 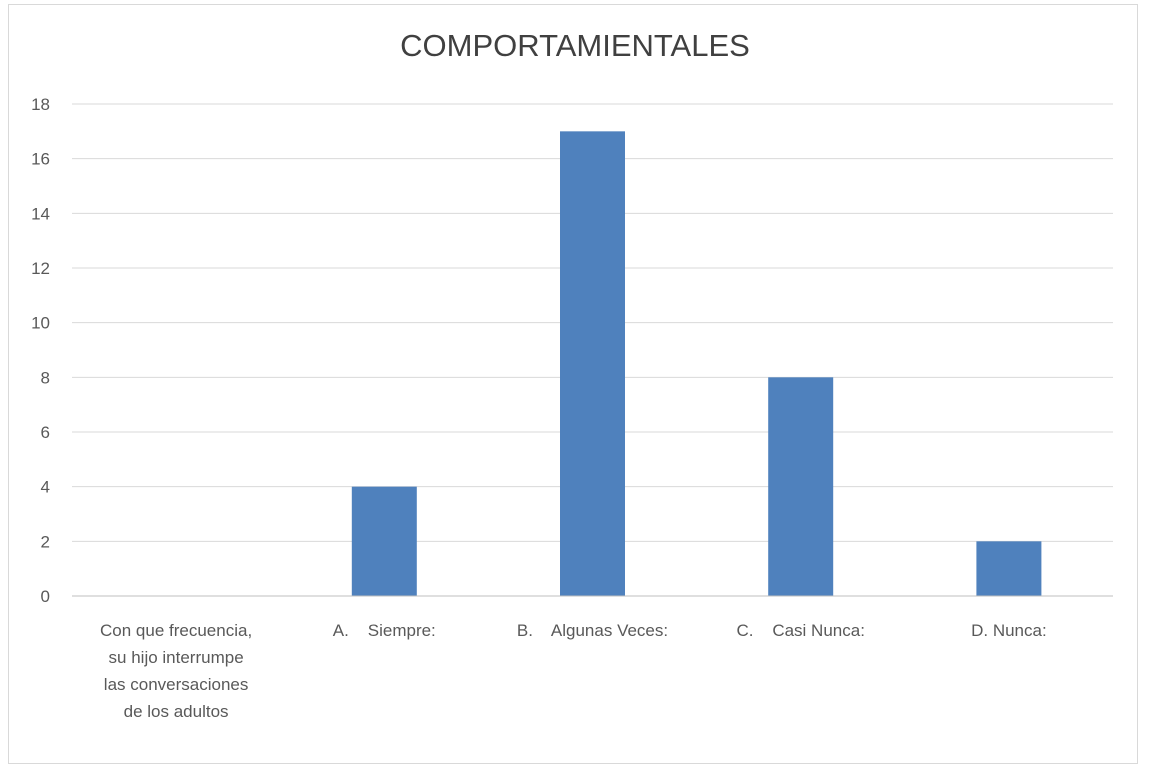 What do you see at coordinates (40, 268) in the screenshot?
I see `y-tick-label: 12` at bounding box center [40, 268].